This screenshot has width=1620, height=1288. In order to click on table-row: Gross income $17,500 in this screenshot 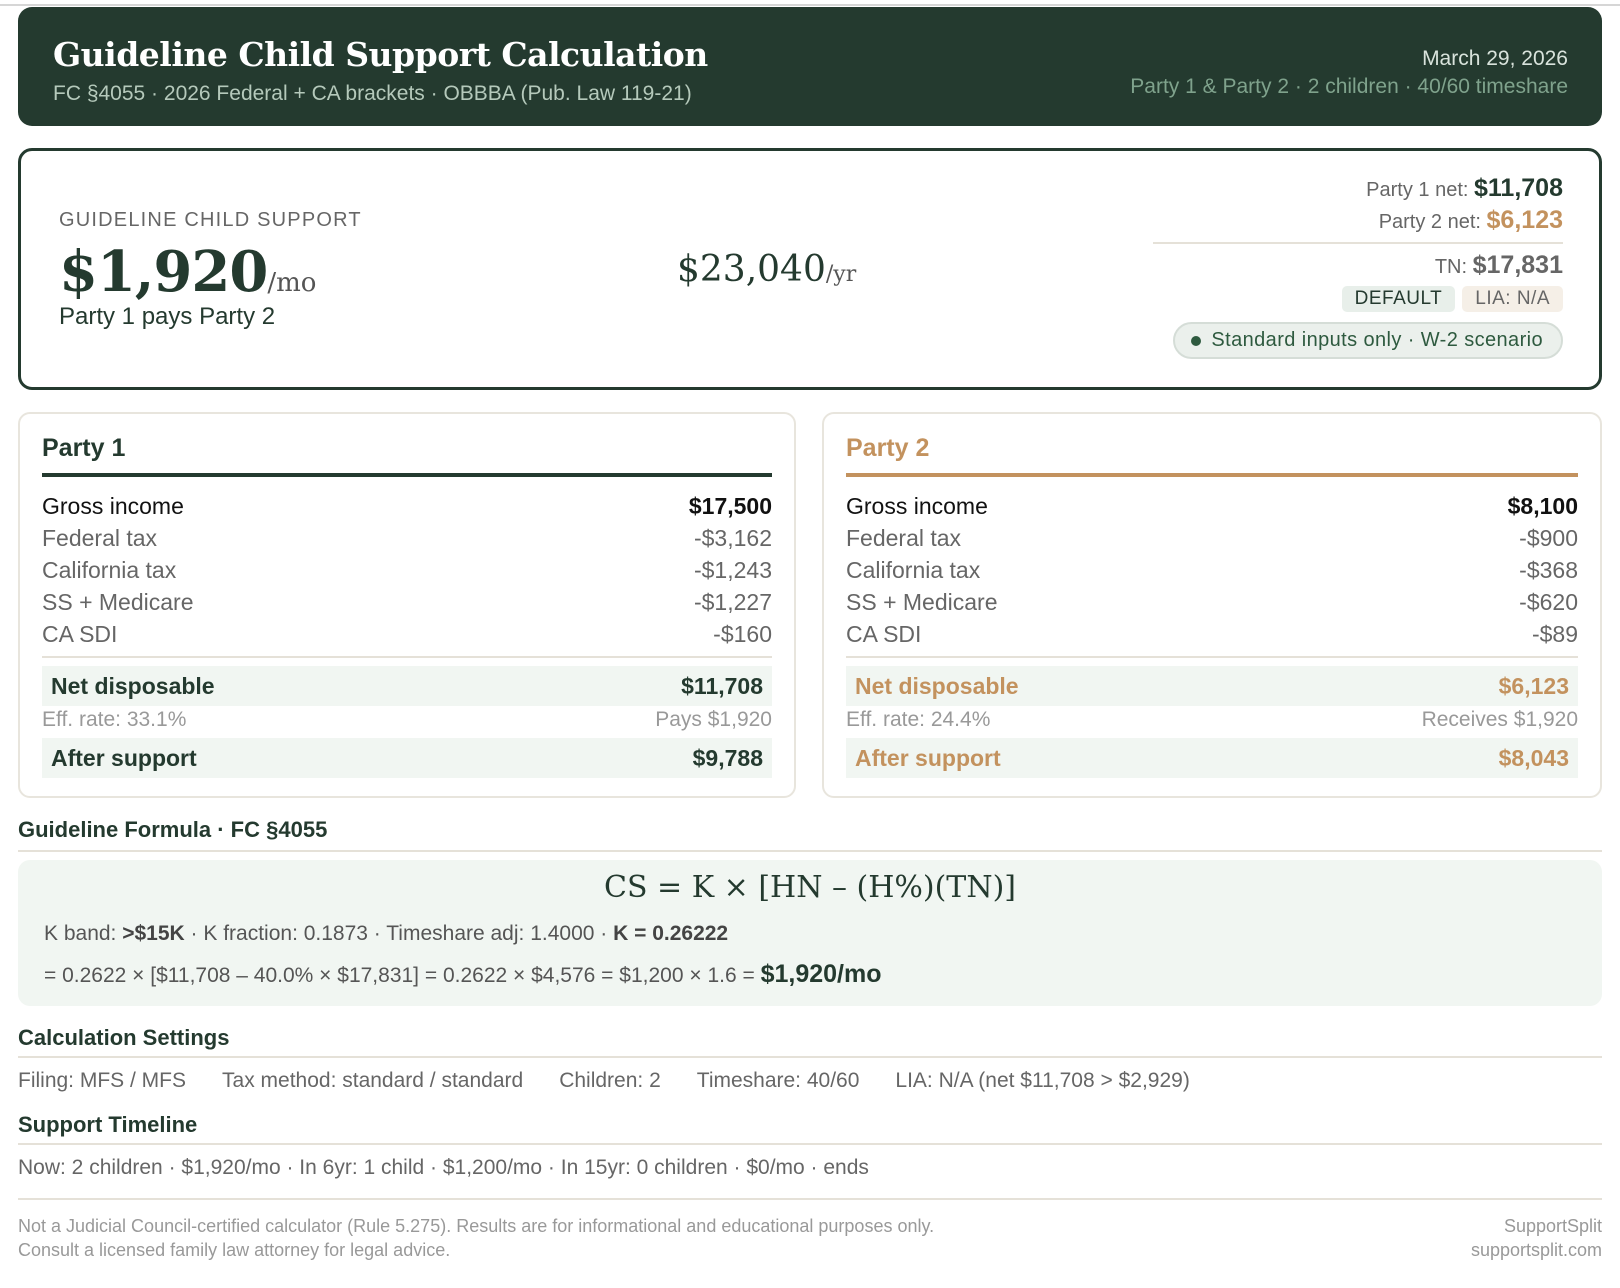, I will do `click(407, 506)`.